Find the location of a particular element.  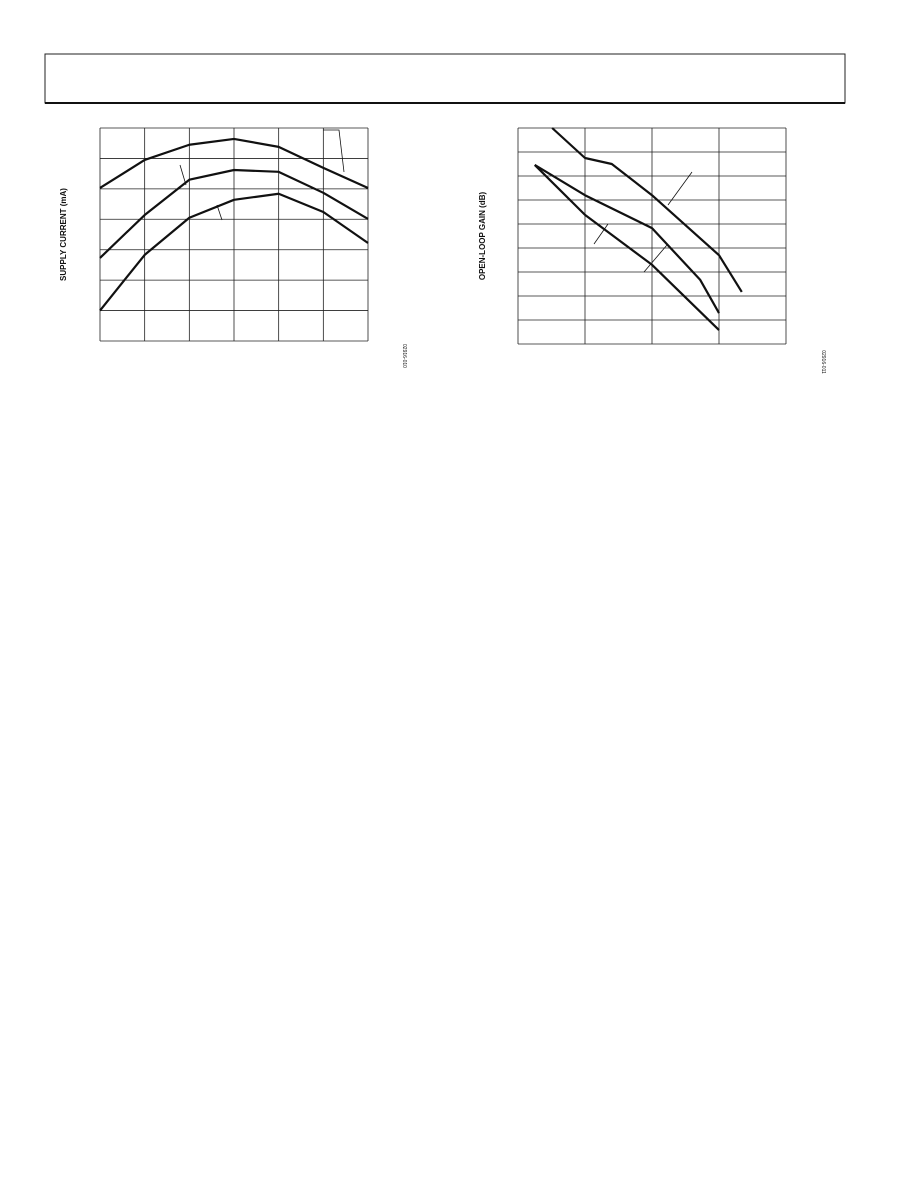

annotation-arrows is located at coordinates (436, 201).